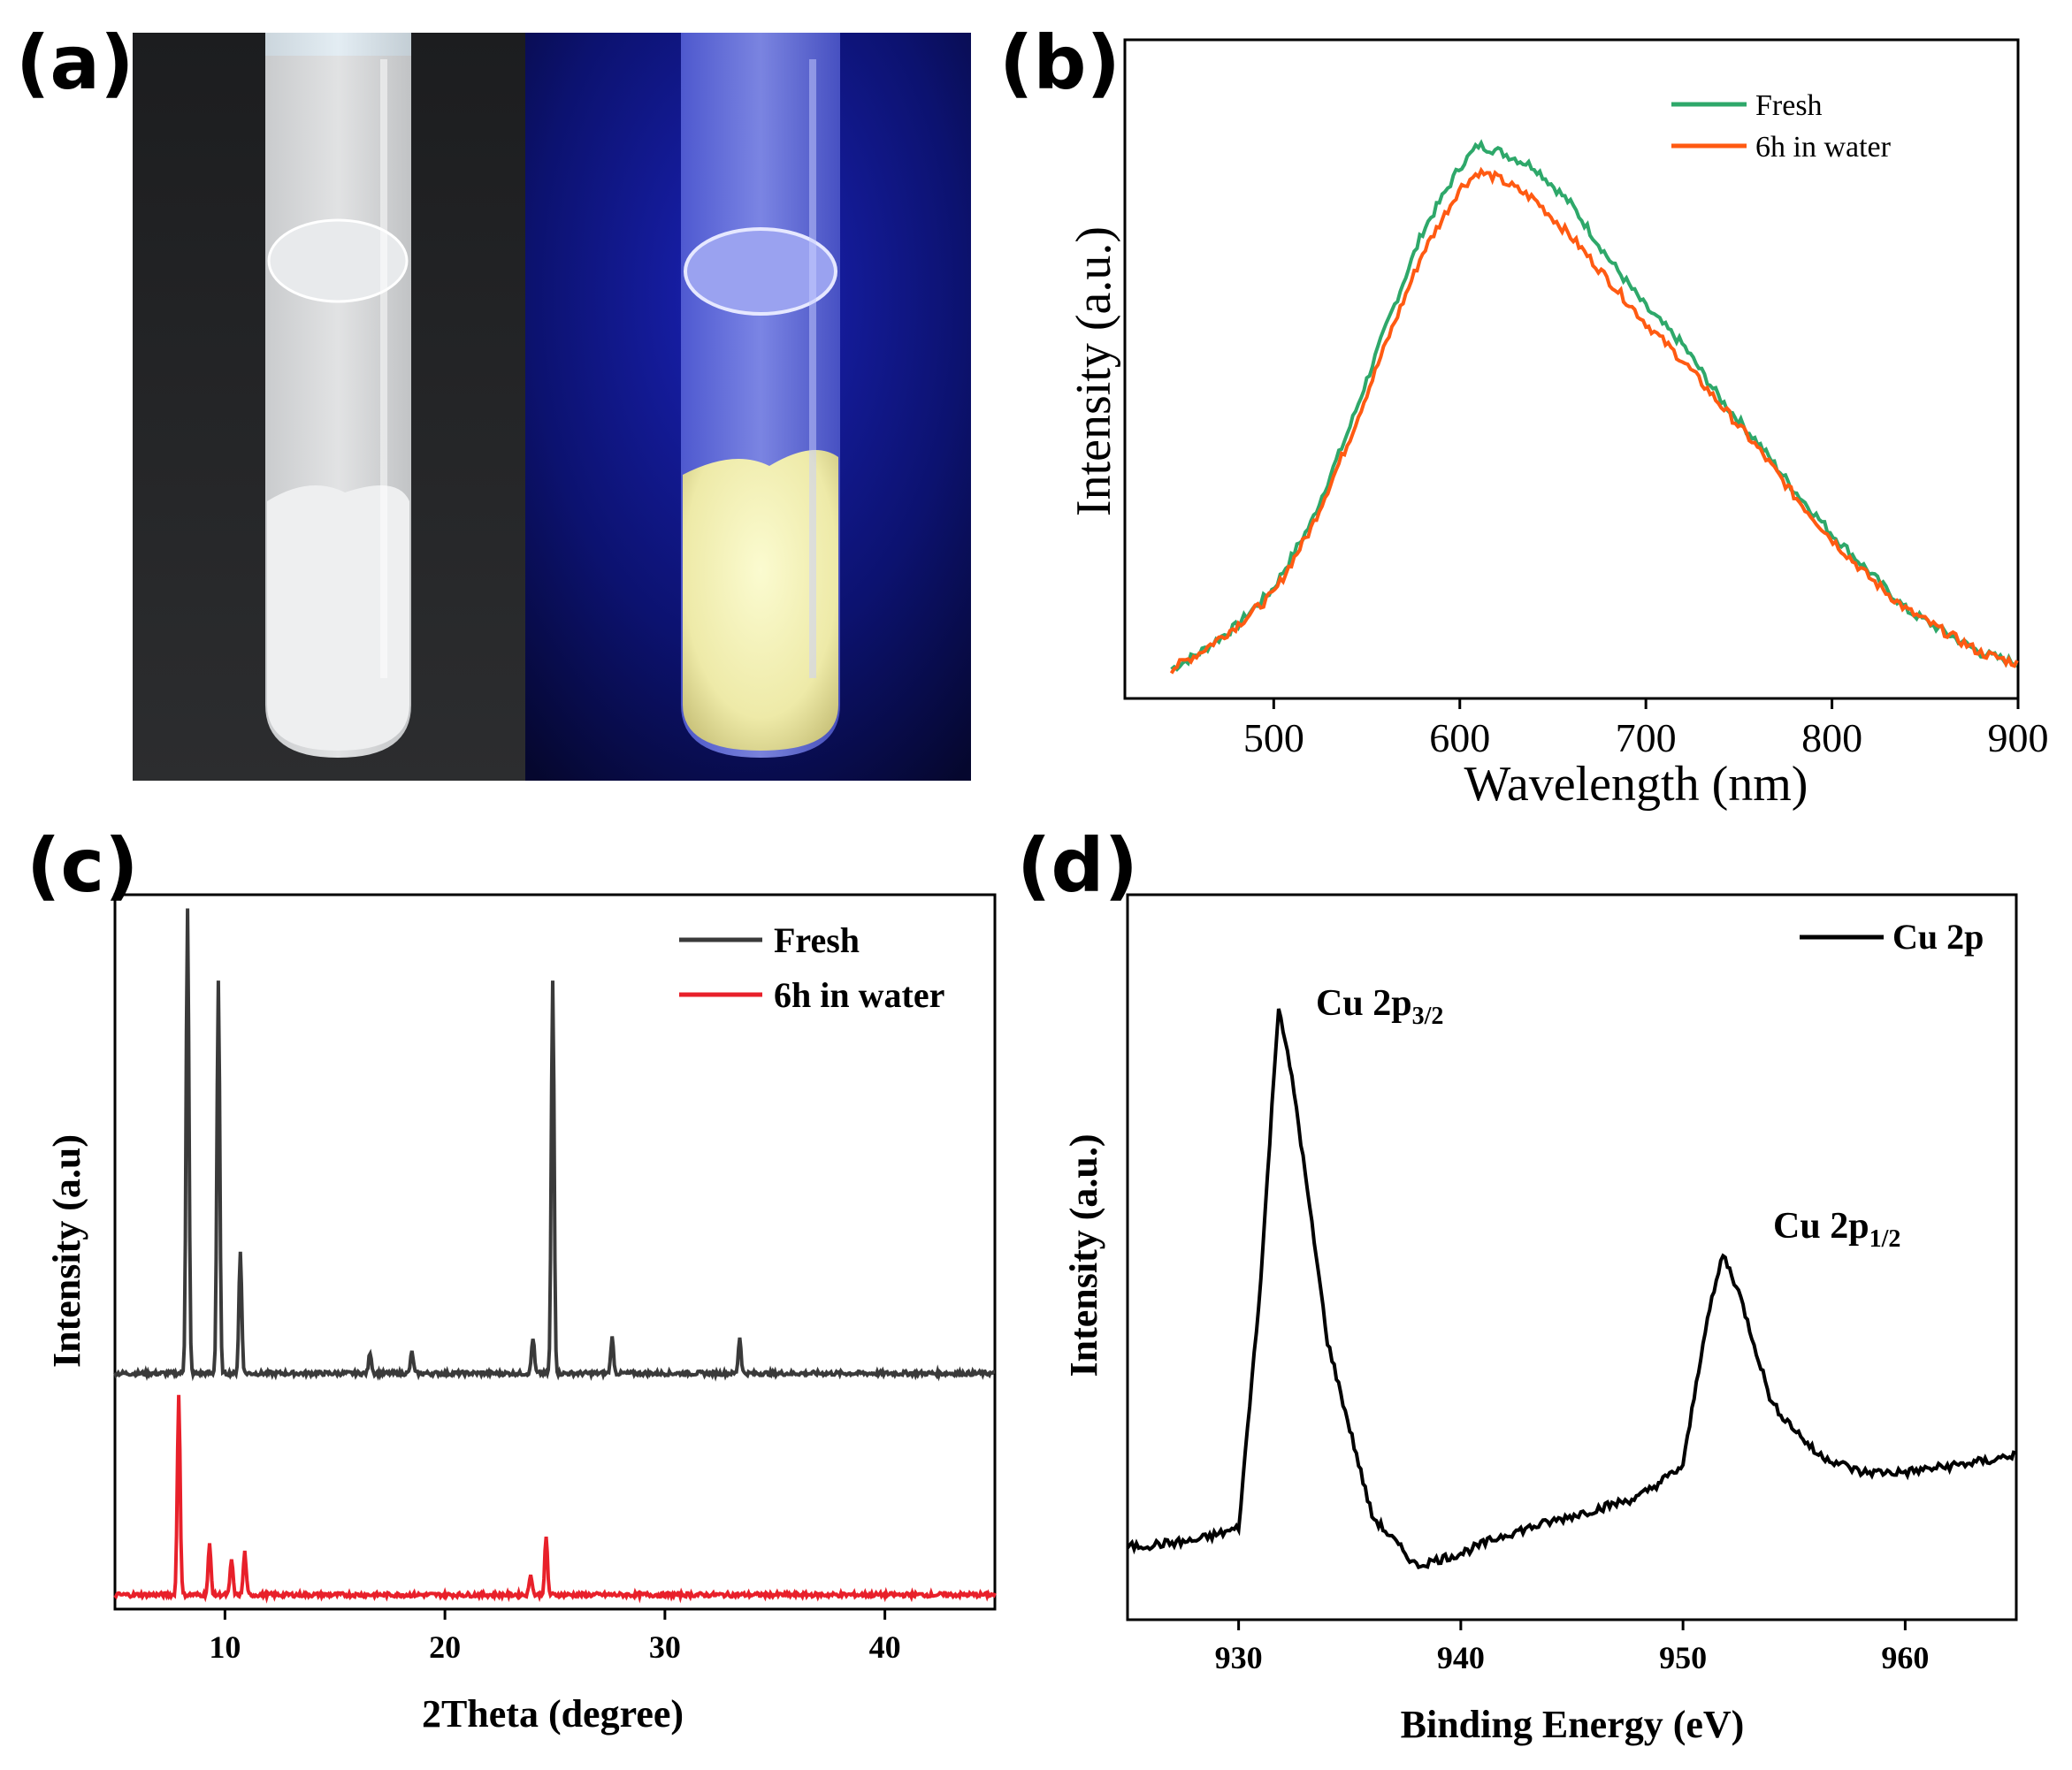 This screenshot has height=1770, width=2072. Describe the element at coordinates (1274, 738) in the screenshot. I see `chart-b-xtick-label: 500` at that location.